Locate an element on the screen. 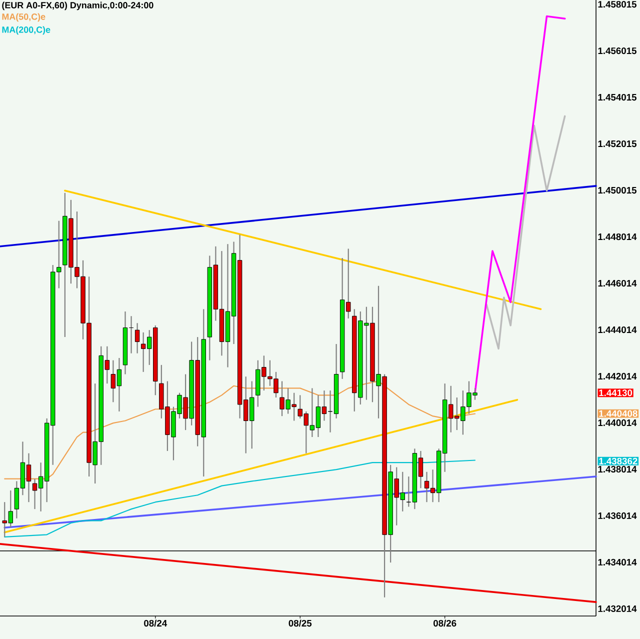 The width and height of the screenshot is (640, 639). text: MA(50,C)e is located at coordinates (24, 17).